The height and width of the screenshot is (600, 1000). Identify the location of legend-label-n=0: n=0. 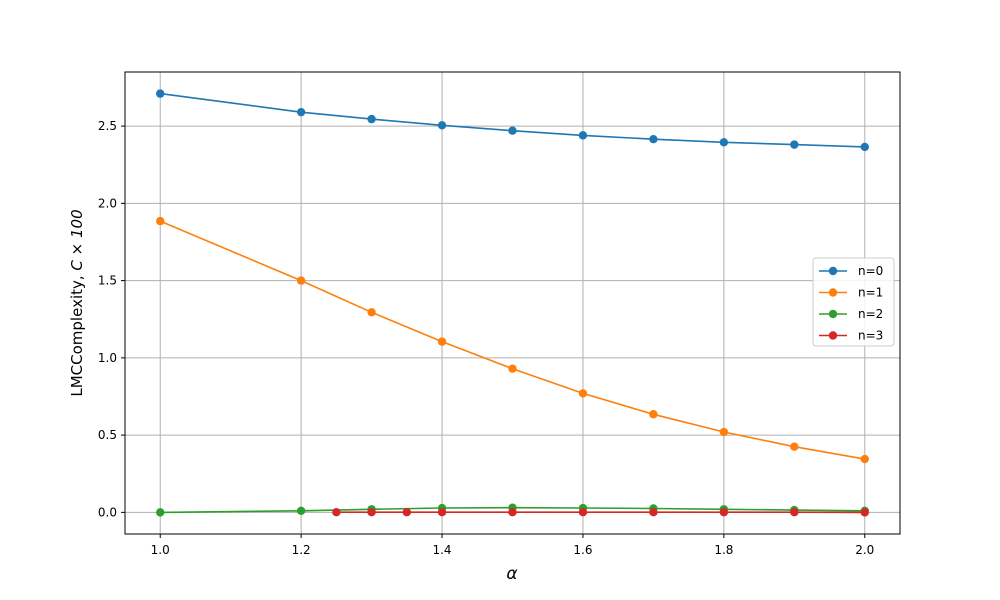
(870, 271).